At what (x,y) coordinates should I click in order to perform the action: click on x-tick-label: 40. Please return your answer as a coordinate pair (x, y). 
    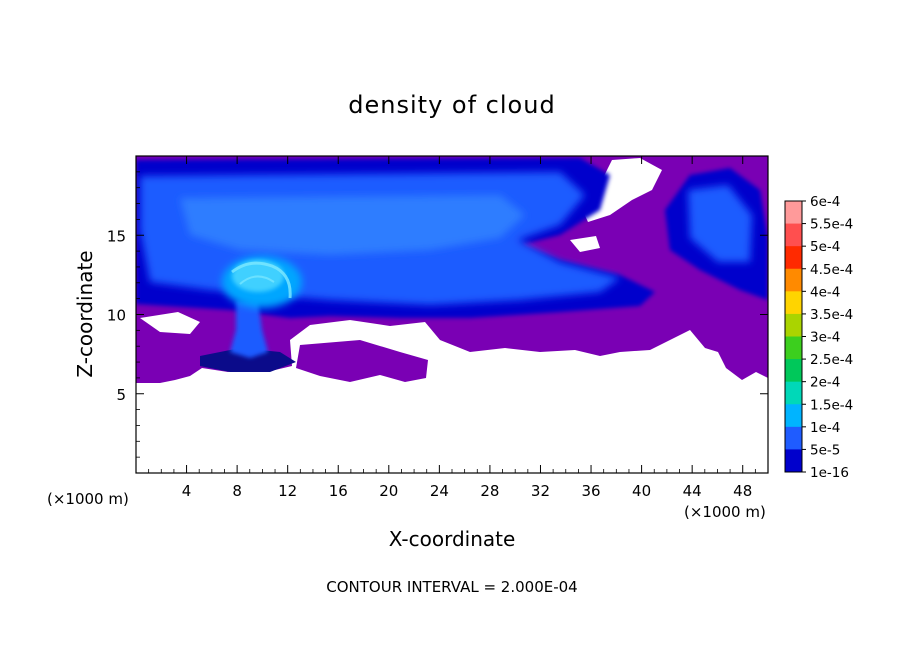
    Looking at the image, I should click on (641, 491).